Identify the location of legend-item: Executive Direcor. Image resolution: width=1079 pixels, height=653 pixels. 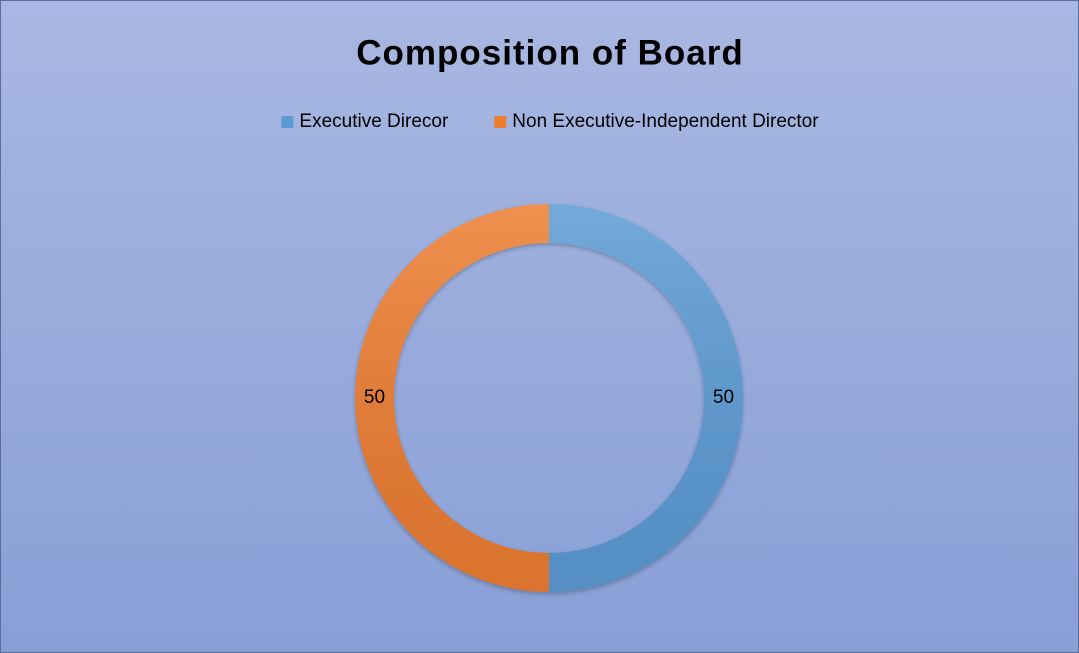
(365, 121).